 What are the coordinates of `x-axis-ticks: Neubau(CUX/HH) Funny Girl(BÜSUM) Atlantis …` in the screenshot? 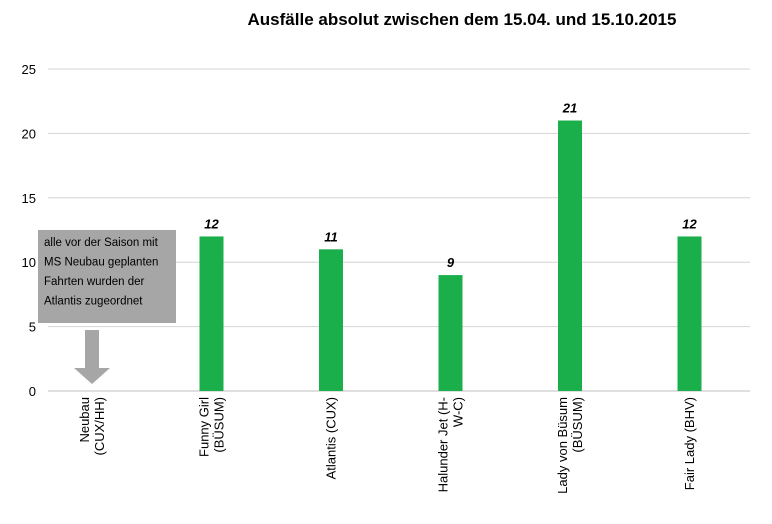 It's located at (387, 445).